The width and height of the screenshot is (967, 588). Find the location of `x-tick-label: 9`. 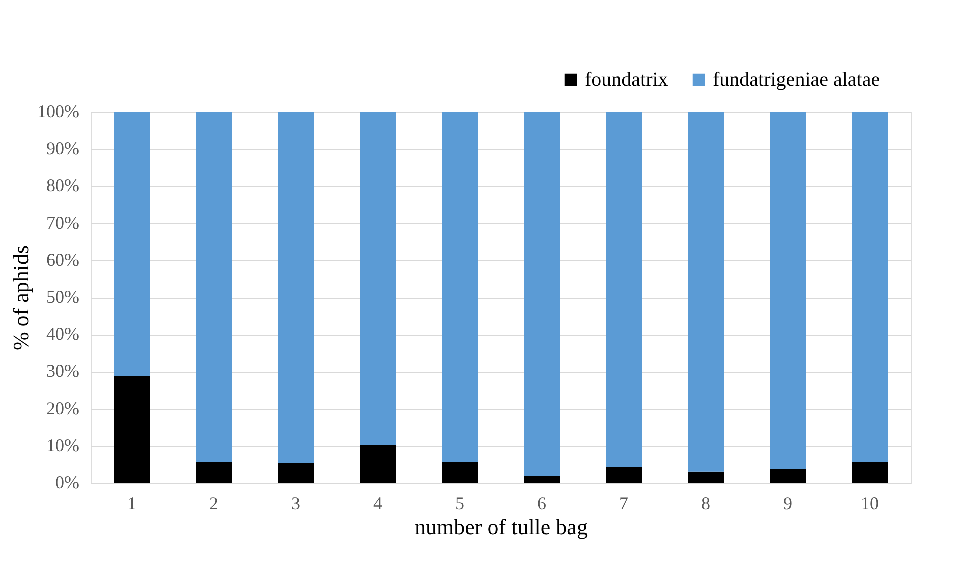

x-tick-label: 9 is located at coordinates (788, 504).